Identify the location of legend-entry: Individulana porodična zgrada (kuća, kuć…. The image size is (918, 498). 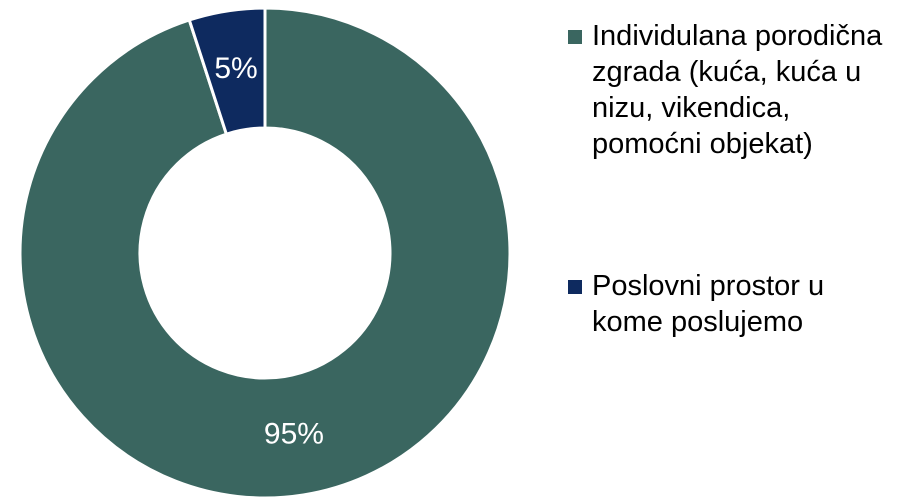
(732, 90).